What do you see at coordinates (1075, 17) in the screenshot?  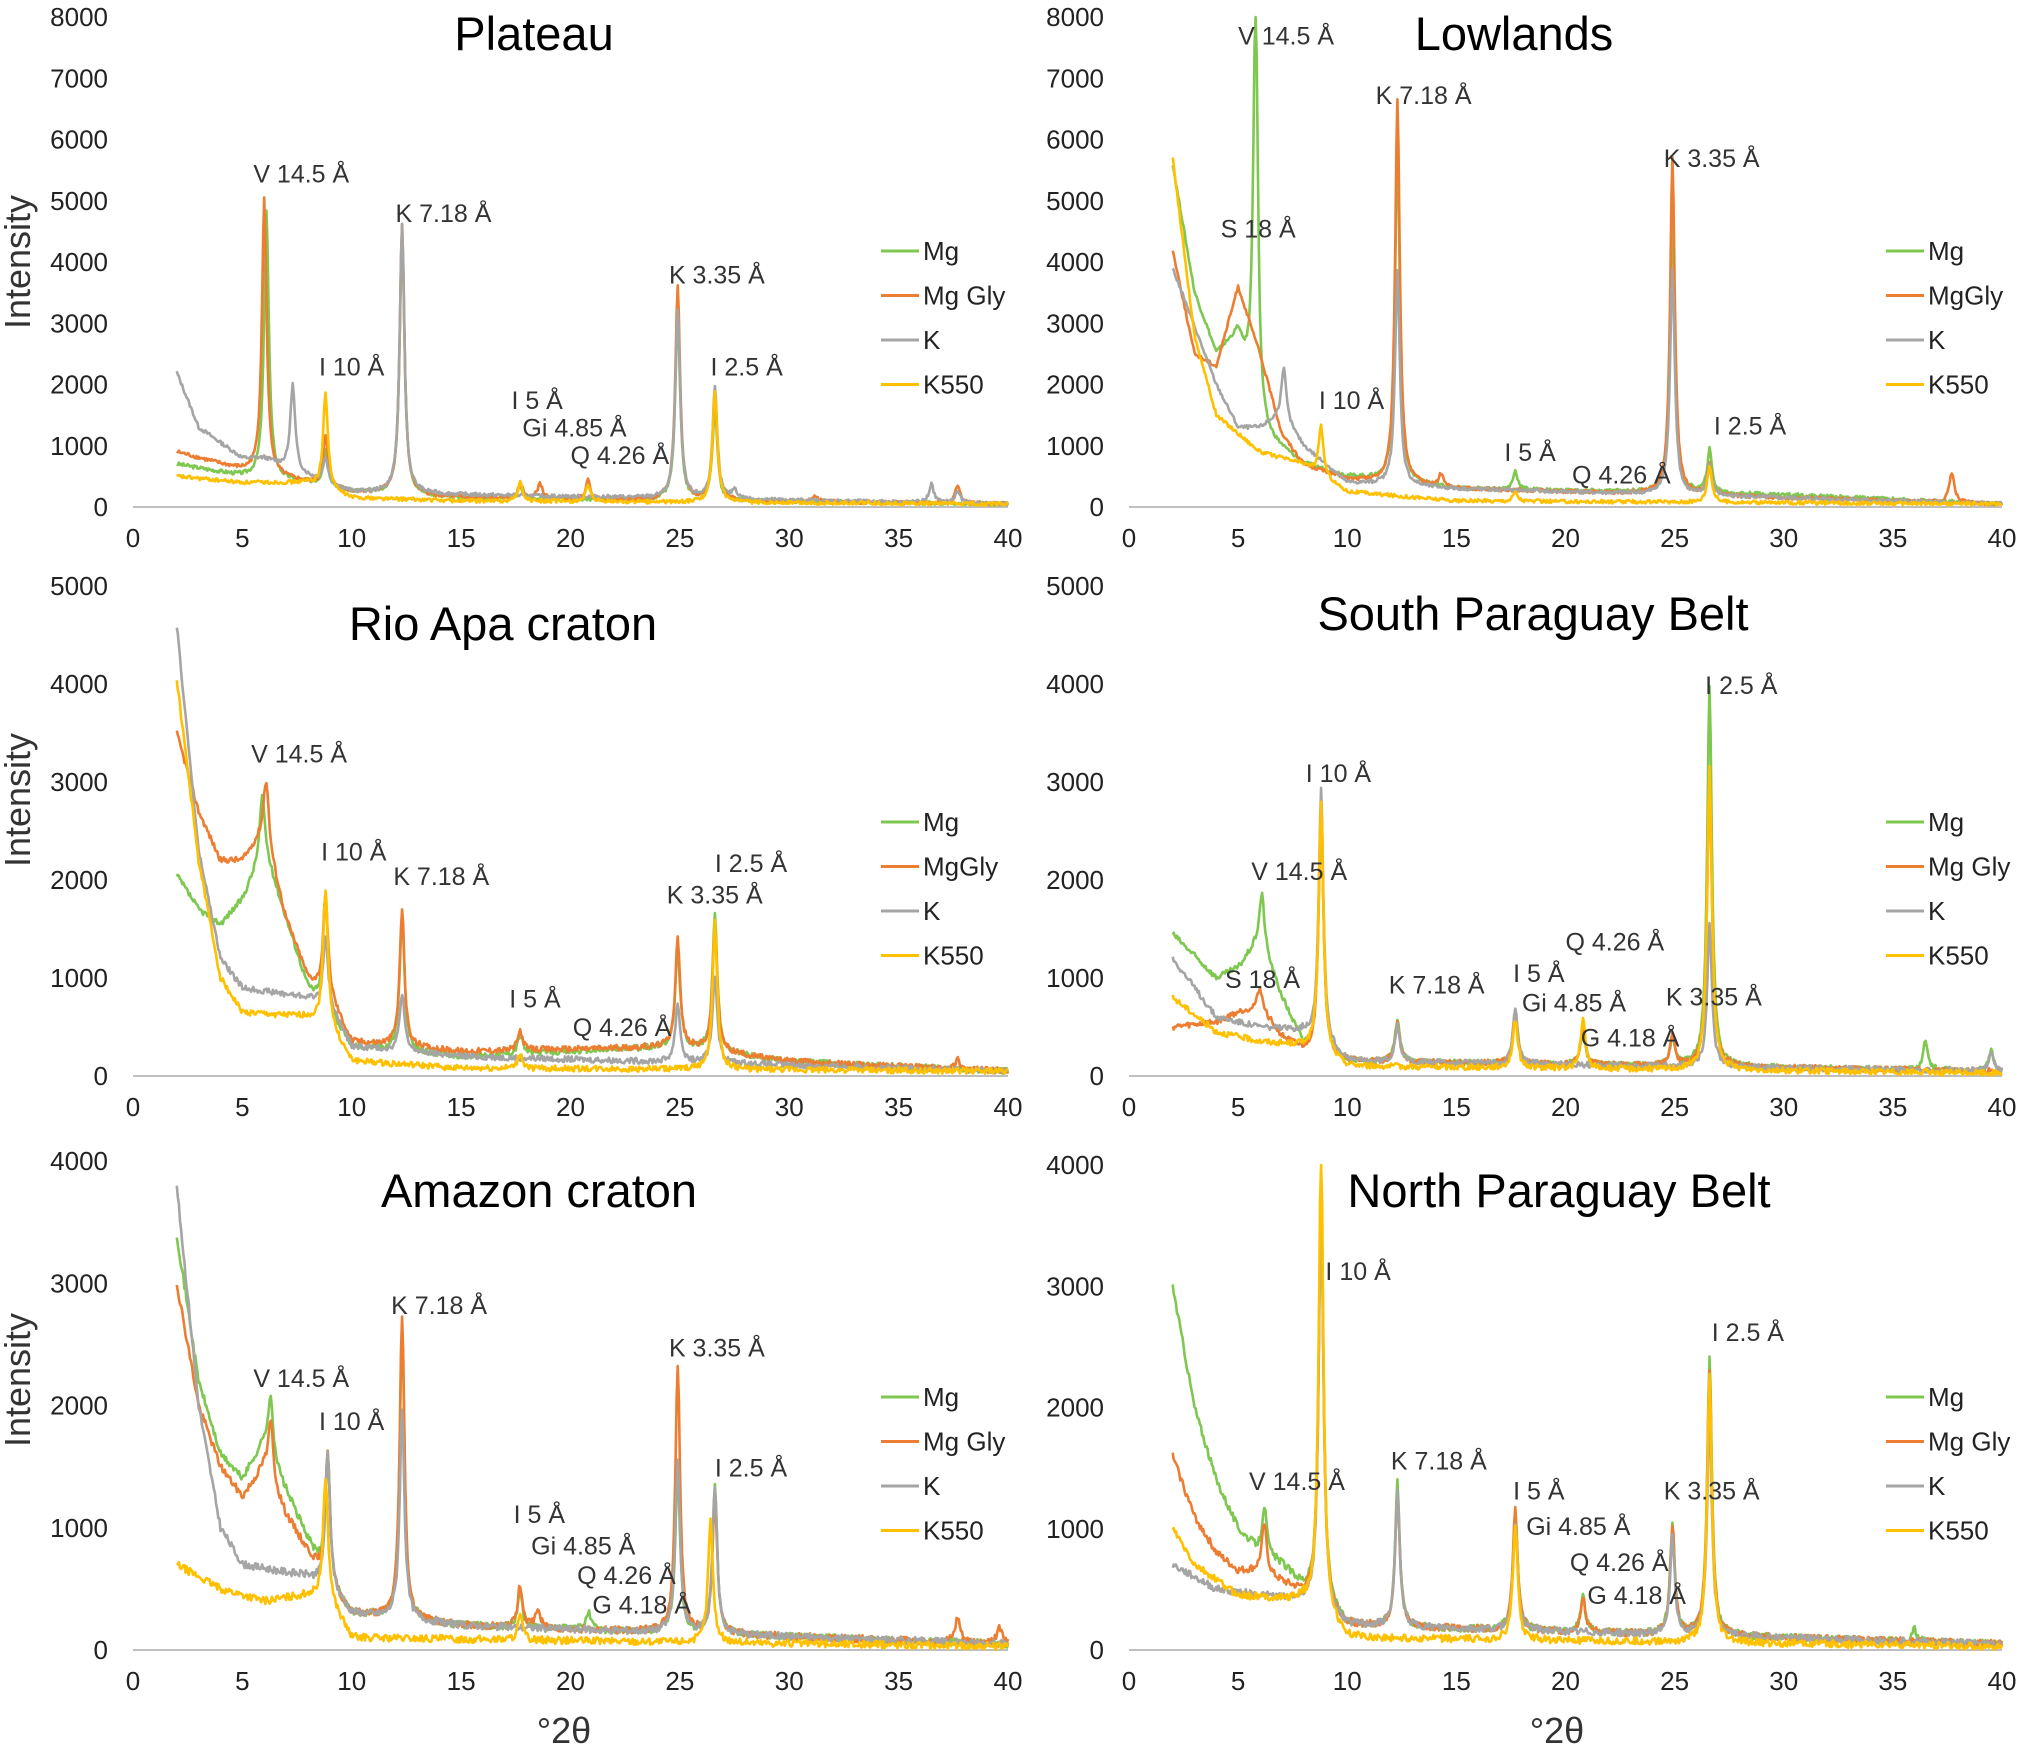 I see `y-tick-label: 8000` at bounding box center [1075, 17].